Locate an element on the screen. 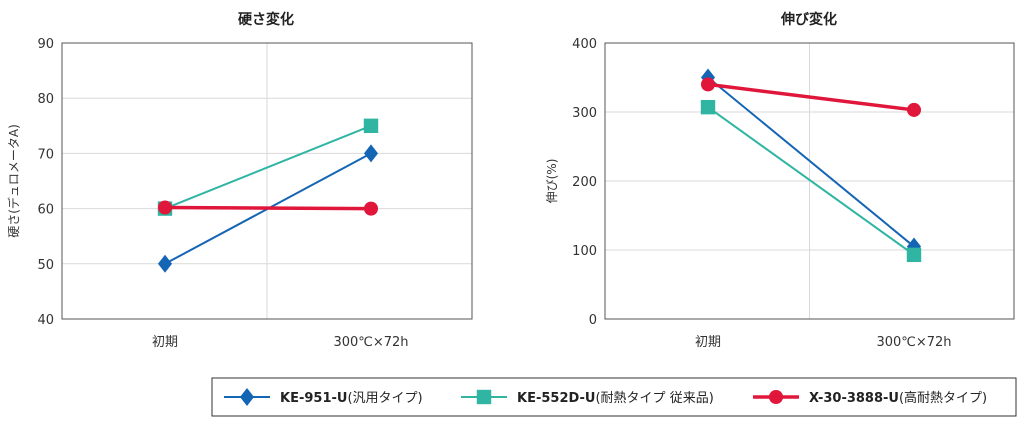 This screenshot has height=432, width=1024. elongation-series-line-ke-552d-u is located at coordinates (811, 181).